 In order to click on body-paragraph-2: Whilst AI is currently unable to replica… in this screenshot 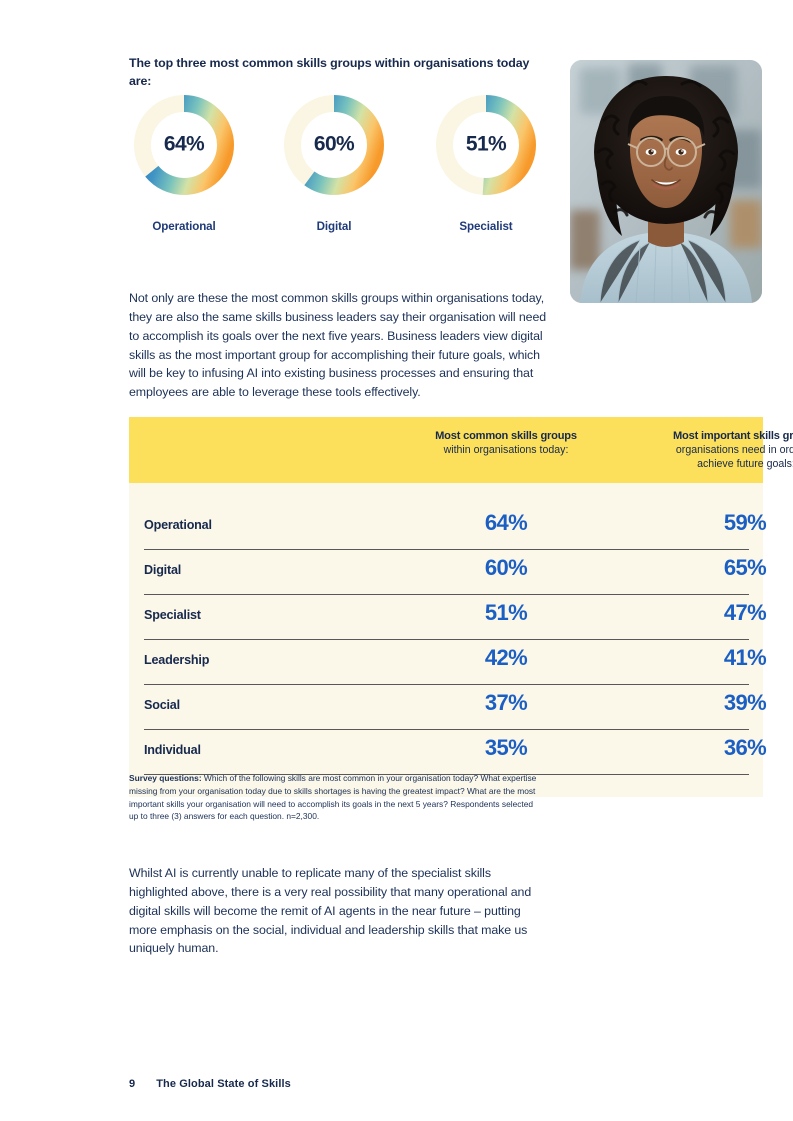, I will do `click(330, 911)`.